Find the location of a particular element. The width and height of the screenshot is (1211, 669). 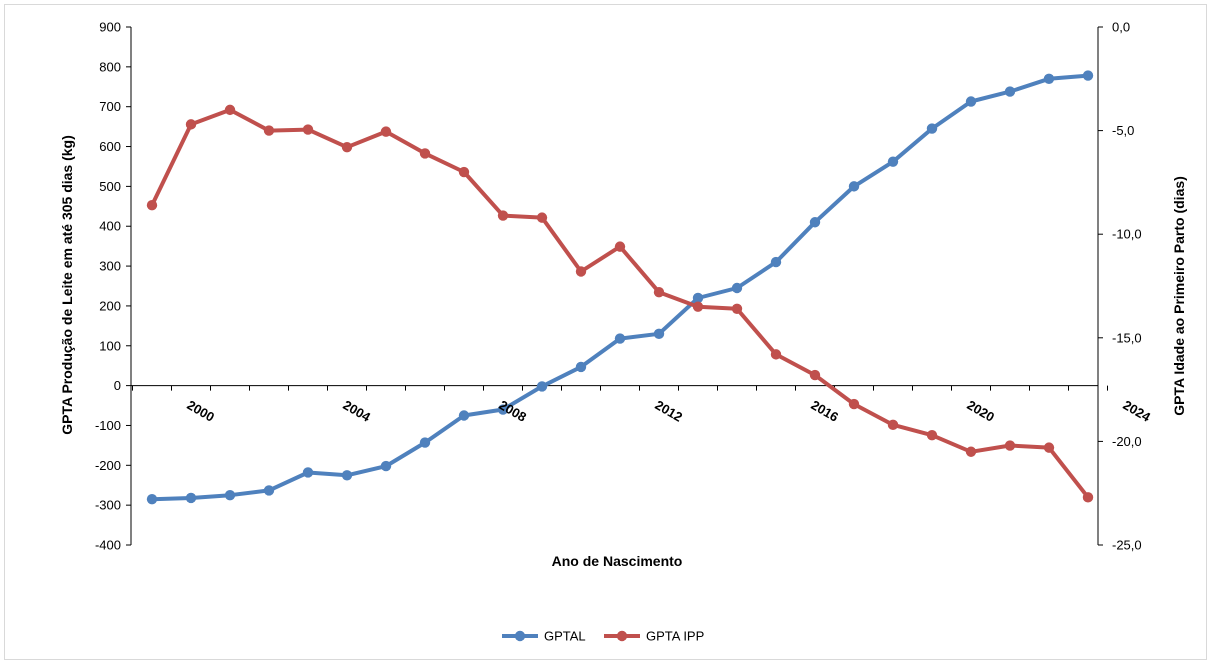

y-left-tick-label: 700 is located at coordinates (110, 106).